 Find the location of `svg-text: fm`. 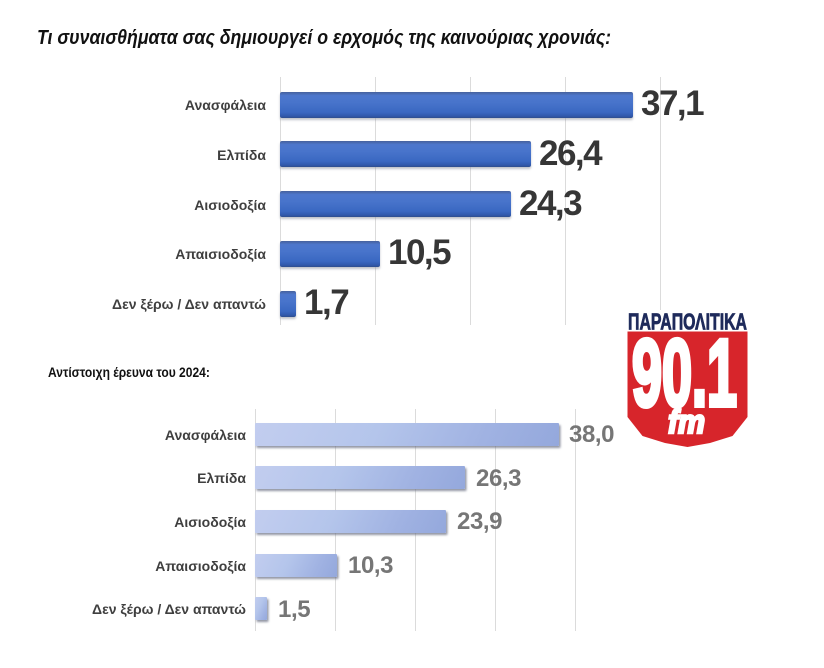

svg-text: fm is located at coordinates (686, 421).